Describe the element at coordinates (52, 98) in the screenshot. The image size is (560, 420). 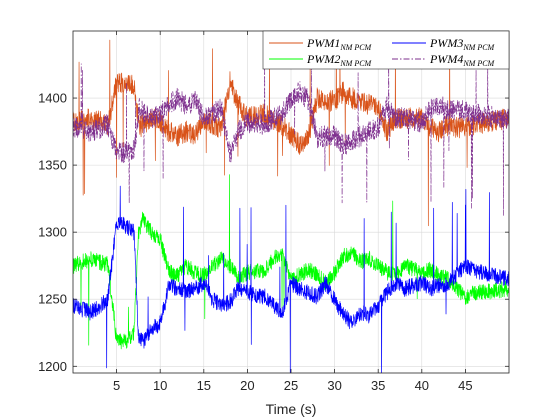
I see `y-tick-label: 1400` at that location.